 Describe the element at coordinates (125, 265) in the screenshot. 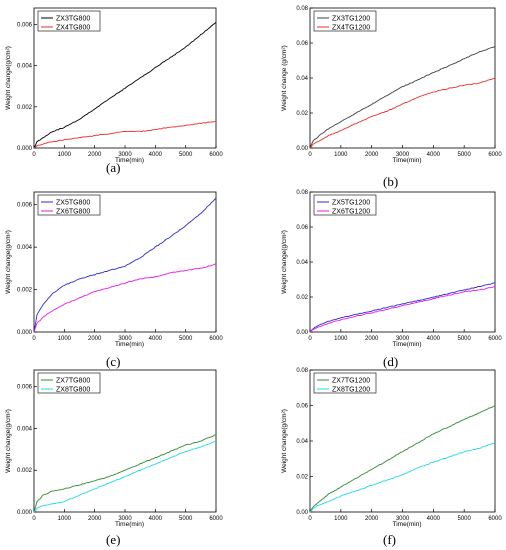

I see `series-line-zx5tg800` at that location.